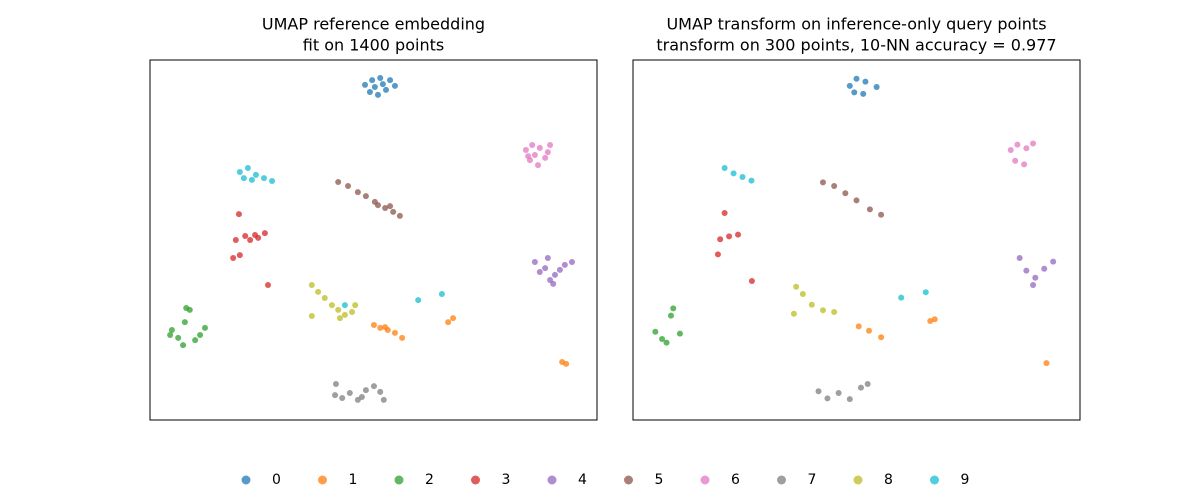 The height and width of the screenshot is (500, 1200). I want to click on chart-subtitle: fit on 1400 points, so click(373, 45).